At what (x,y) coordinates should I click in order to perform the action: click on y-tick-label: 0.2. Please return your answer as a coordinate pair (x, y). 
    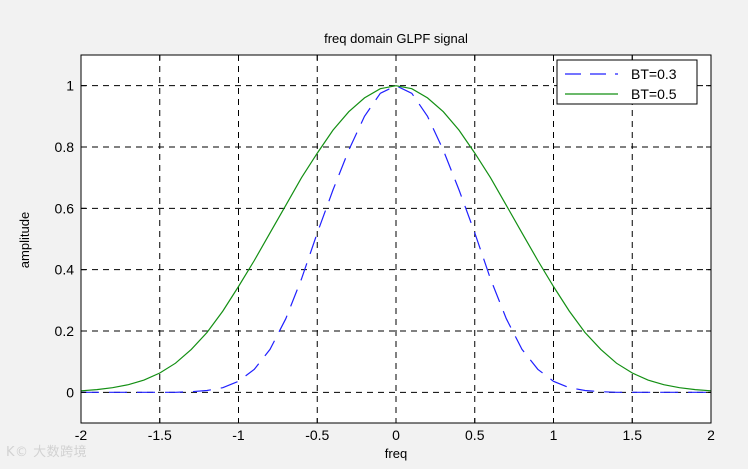
    Looking at the image, I should click on (65, 331).